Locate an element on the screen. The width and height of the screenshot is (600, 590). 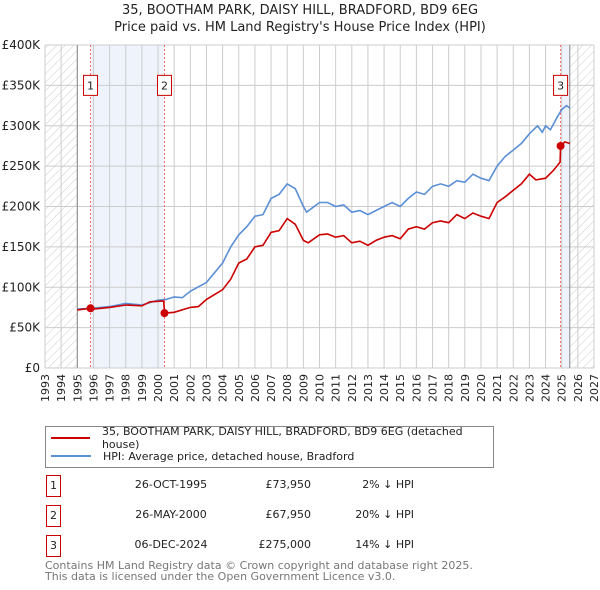
y-tick-label: £200K is located at coordinates (22, 207).